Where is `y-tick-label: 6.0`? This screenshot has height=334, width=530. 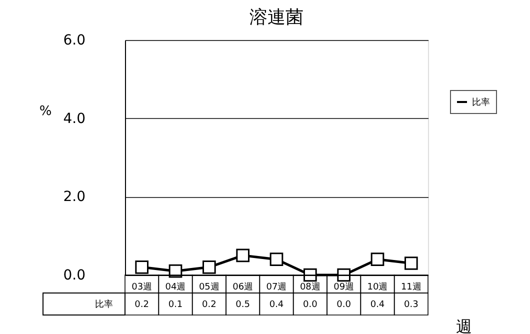 y-tick-label: 6.0 is located at coordinates (74, 40).